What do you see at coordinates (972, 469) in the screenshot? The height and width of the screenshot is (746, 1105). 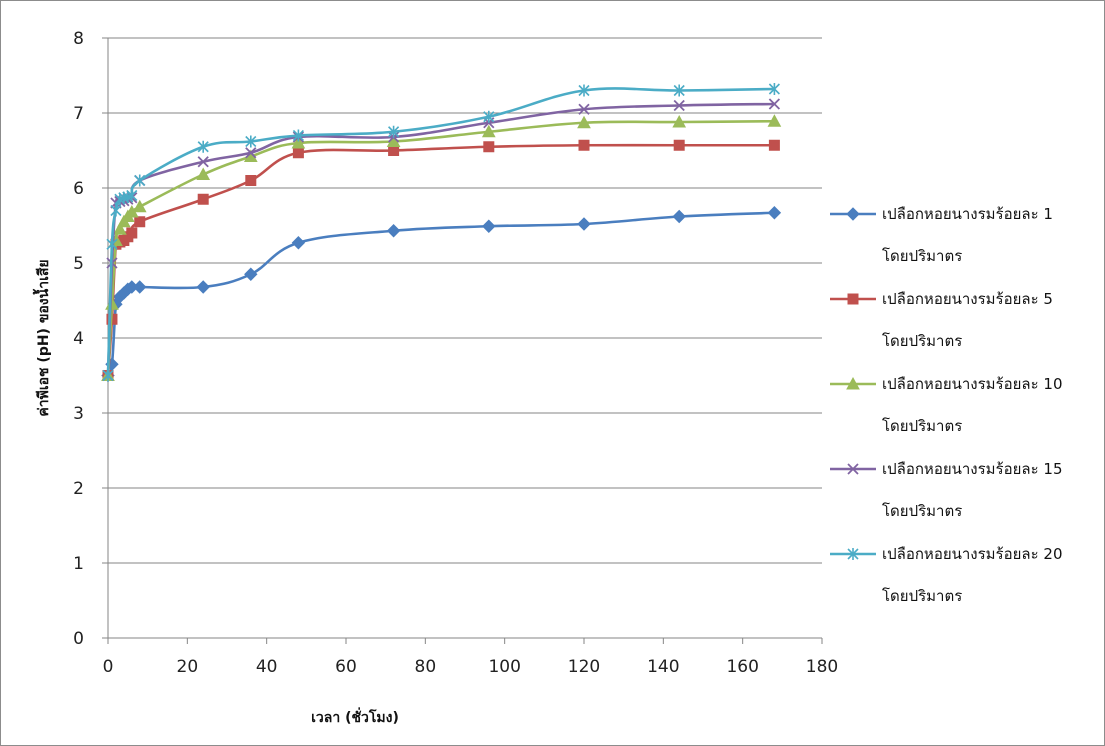 I see `legend-label: เปลือกหอยนางรมร้อยละ 15` at bounding box center [972, 469].